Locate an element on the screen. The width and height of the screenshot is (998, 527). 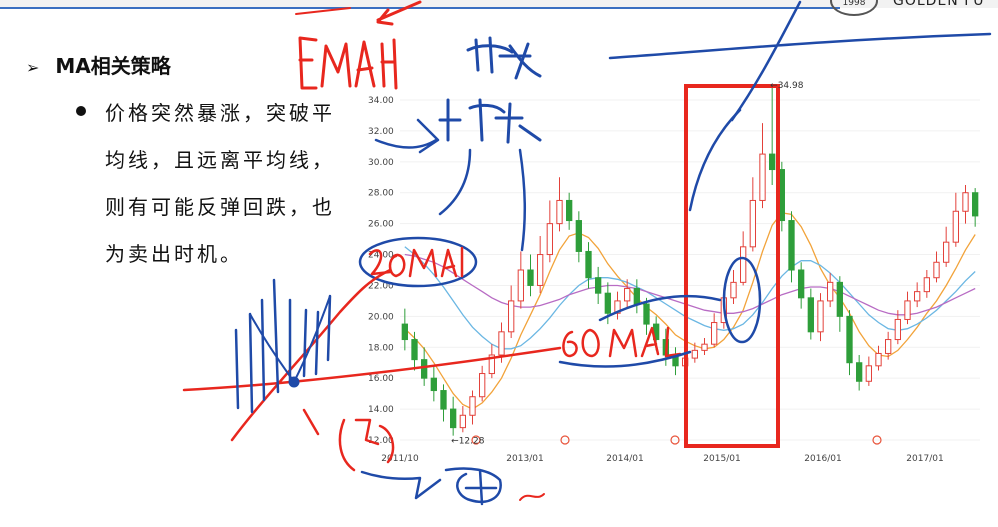
x-tick-label: 2015/01 is located at coordinates (721, 459).